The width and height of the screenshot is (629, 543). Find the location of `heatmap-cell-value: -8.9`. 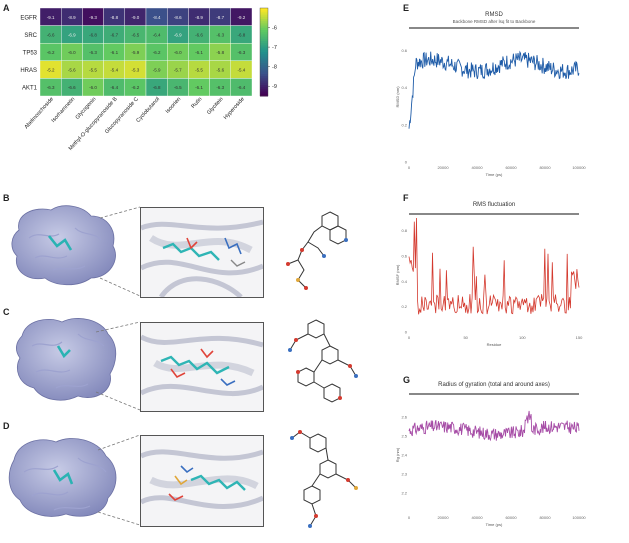

heatmap-cell-value: -8.9 is located at coordinates (199, 17).